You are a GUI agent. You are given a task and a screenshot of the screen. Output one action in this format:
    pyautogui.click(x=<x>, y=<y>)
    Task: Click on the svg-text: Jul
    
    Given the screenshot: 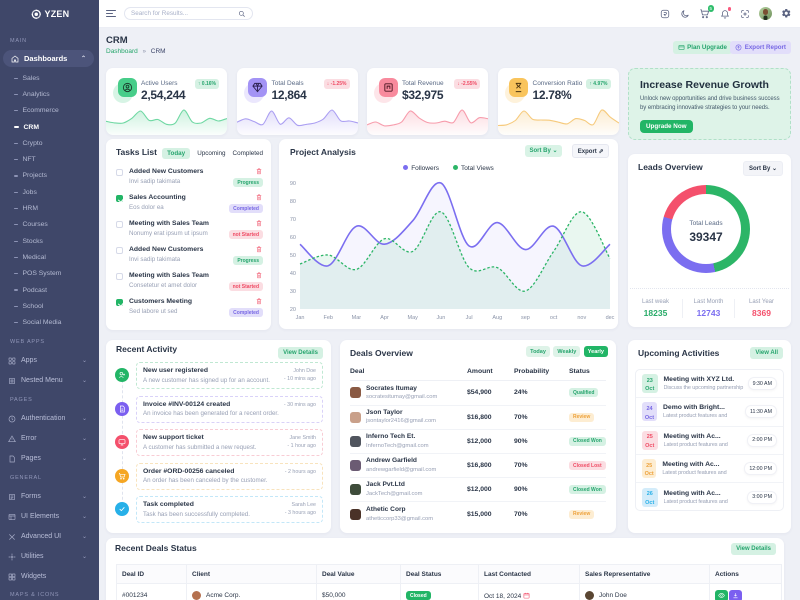 What is the action you would take?
    pyautogui.click(x=469, y=318)
    